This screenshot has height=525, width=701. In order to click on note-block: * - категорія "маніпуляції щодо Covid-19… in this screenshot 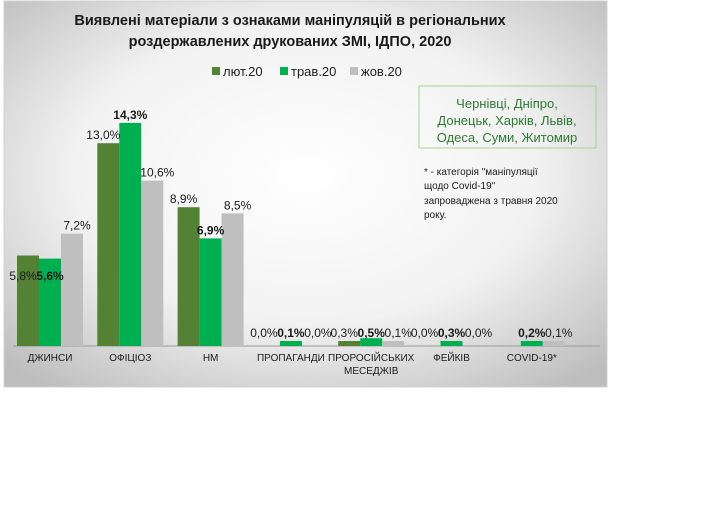, I will do `click(491, 194)`.